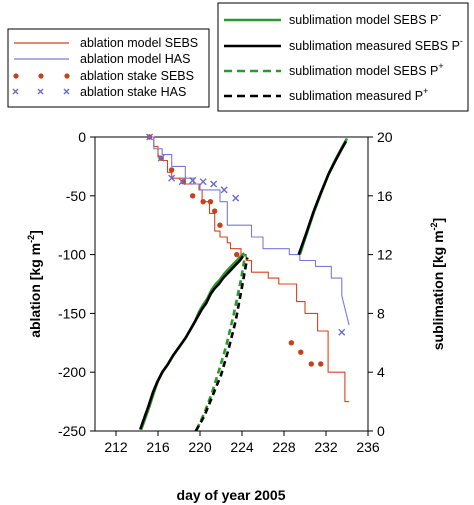  Describe the element at coordinates (72, 313) in the screenshot. I see `y-tick-label: -150` at that location.